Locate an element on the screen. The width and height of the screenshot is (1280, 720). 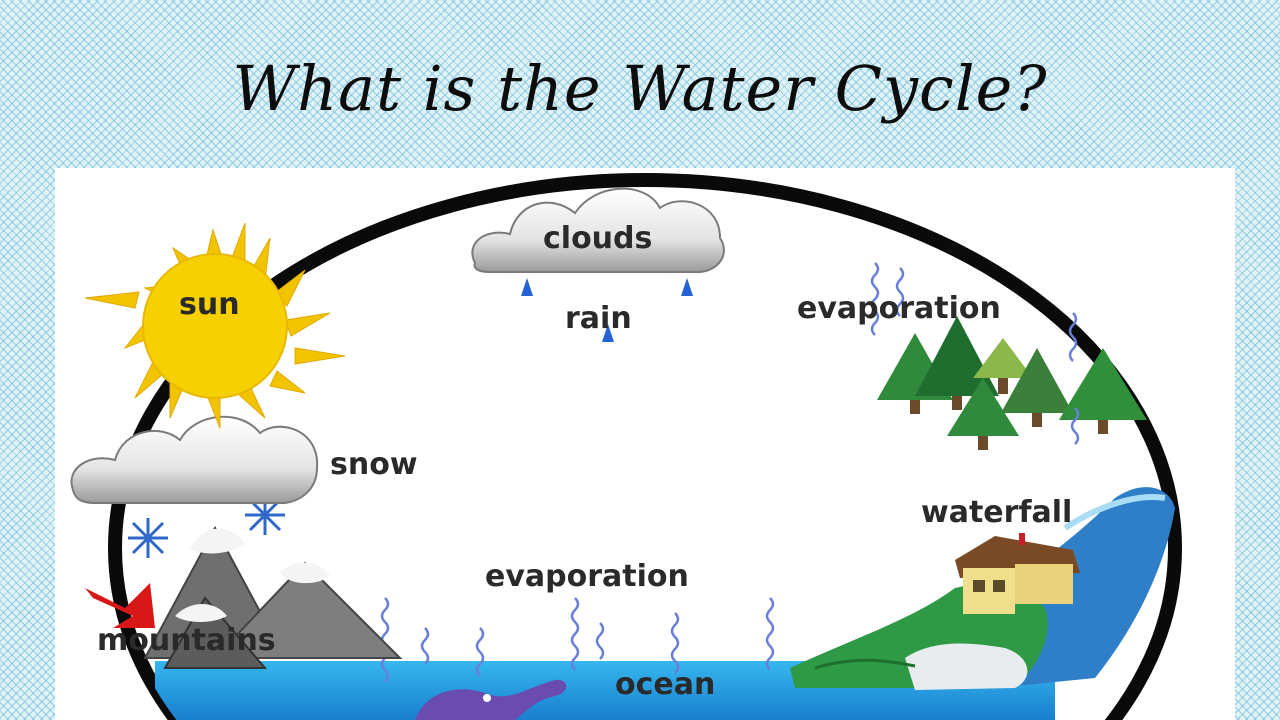
octopus-icon is located at coordinates (491, 699).